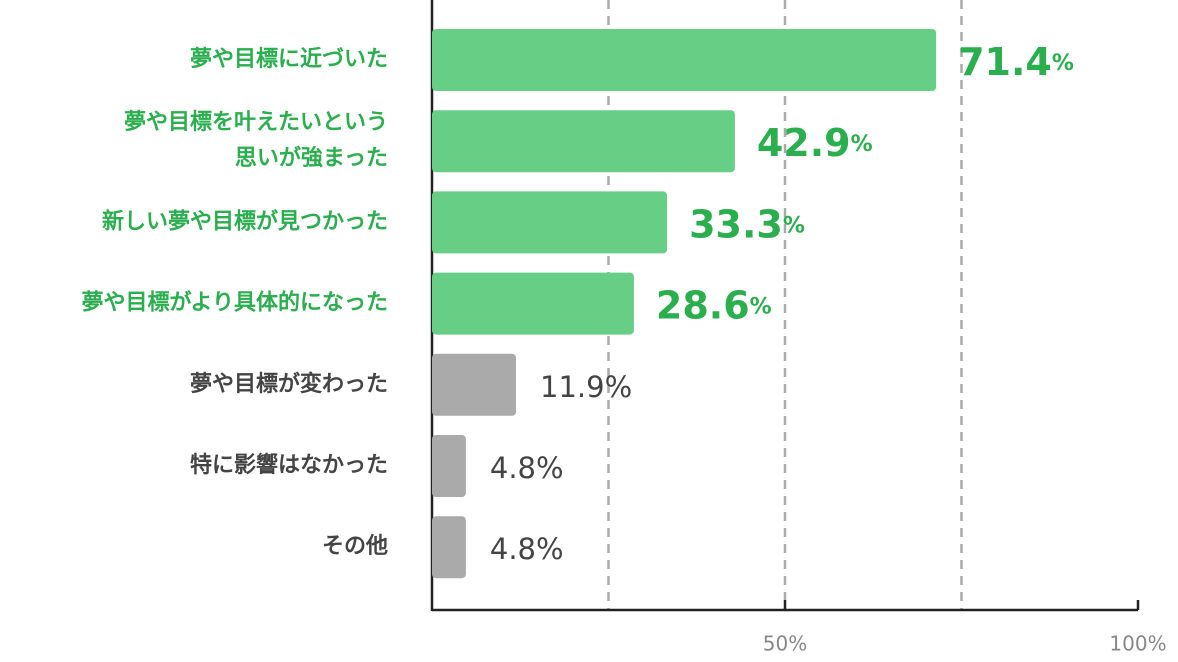 The width and height of the screenshot is (1178, 662). I want to click on category-label: 夢や目標がより具体的になった, so click(235, 303).